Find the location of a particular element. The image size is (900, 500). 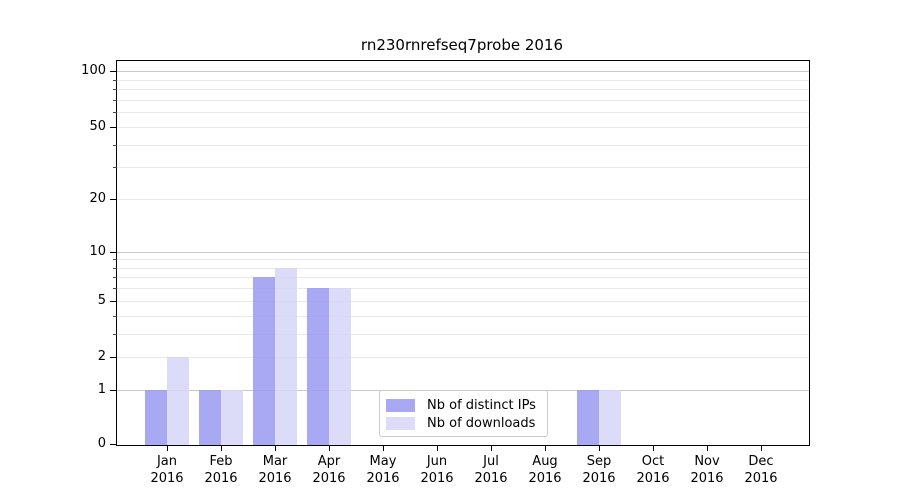

x-tick-may is located at coordinates (383, 448).